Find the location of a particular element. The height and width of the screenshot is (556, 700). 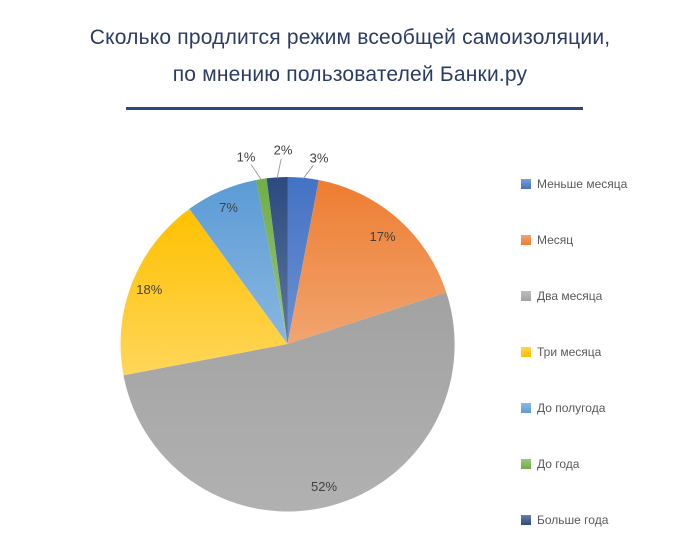

slice-label-1: 3% is located at coordinates (319, 158).